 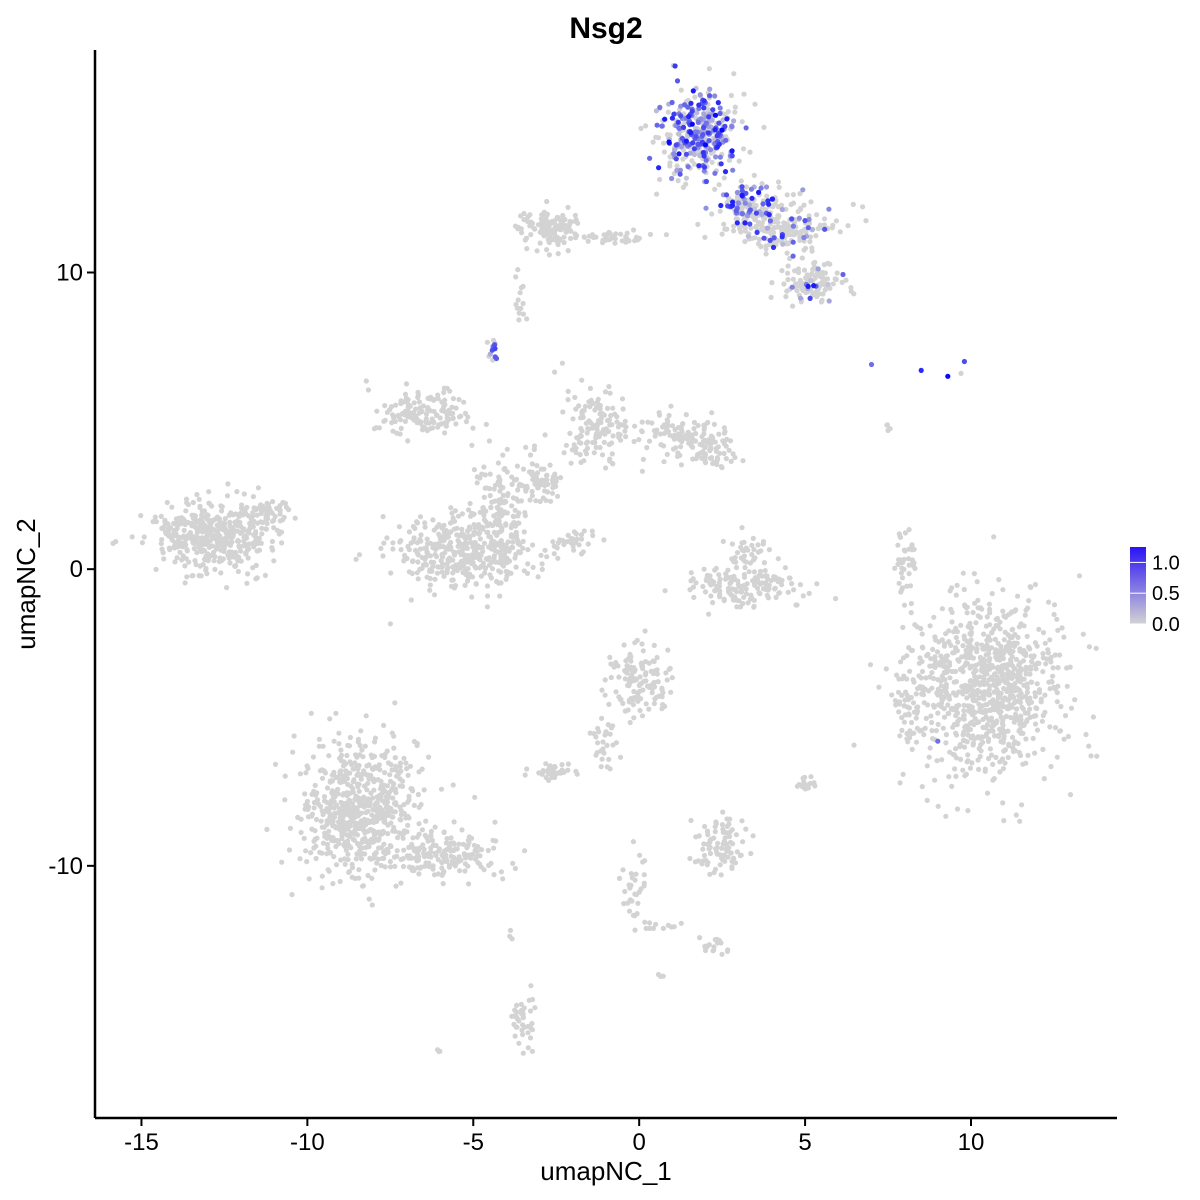 I want to click on legend-colorbar, so click(x=1138, y=585).